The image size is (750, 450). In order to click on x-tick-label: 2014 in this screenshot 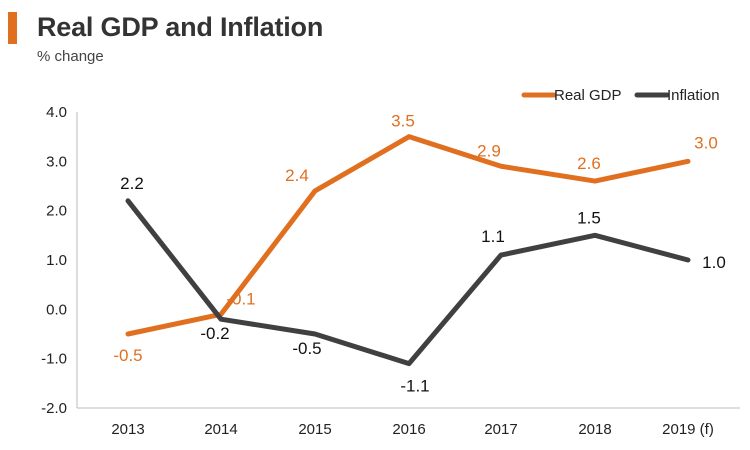, I will do `click(220, 429)`.